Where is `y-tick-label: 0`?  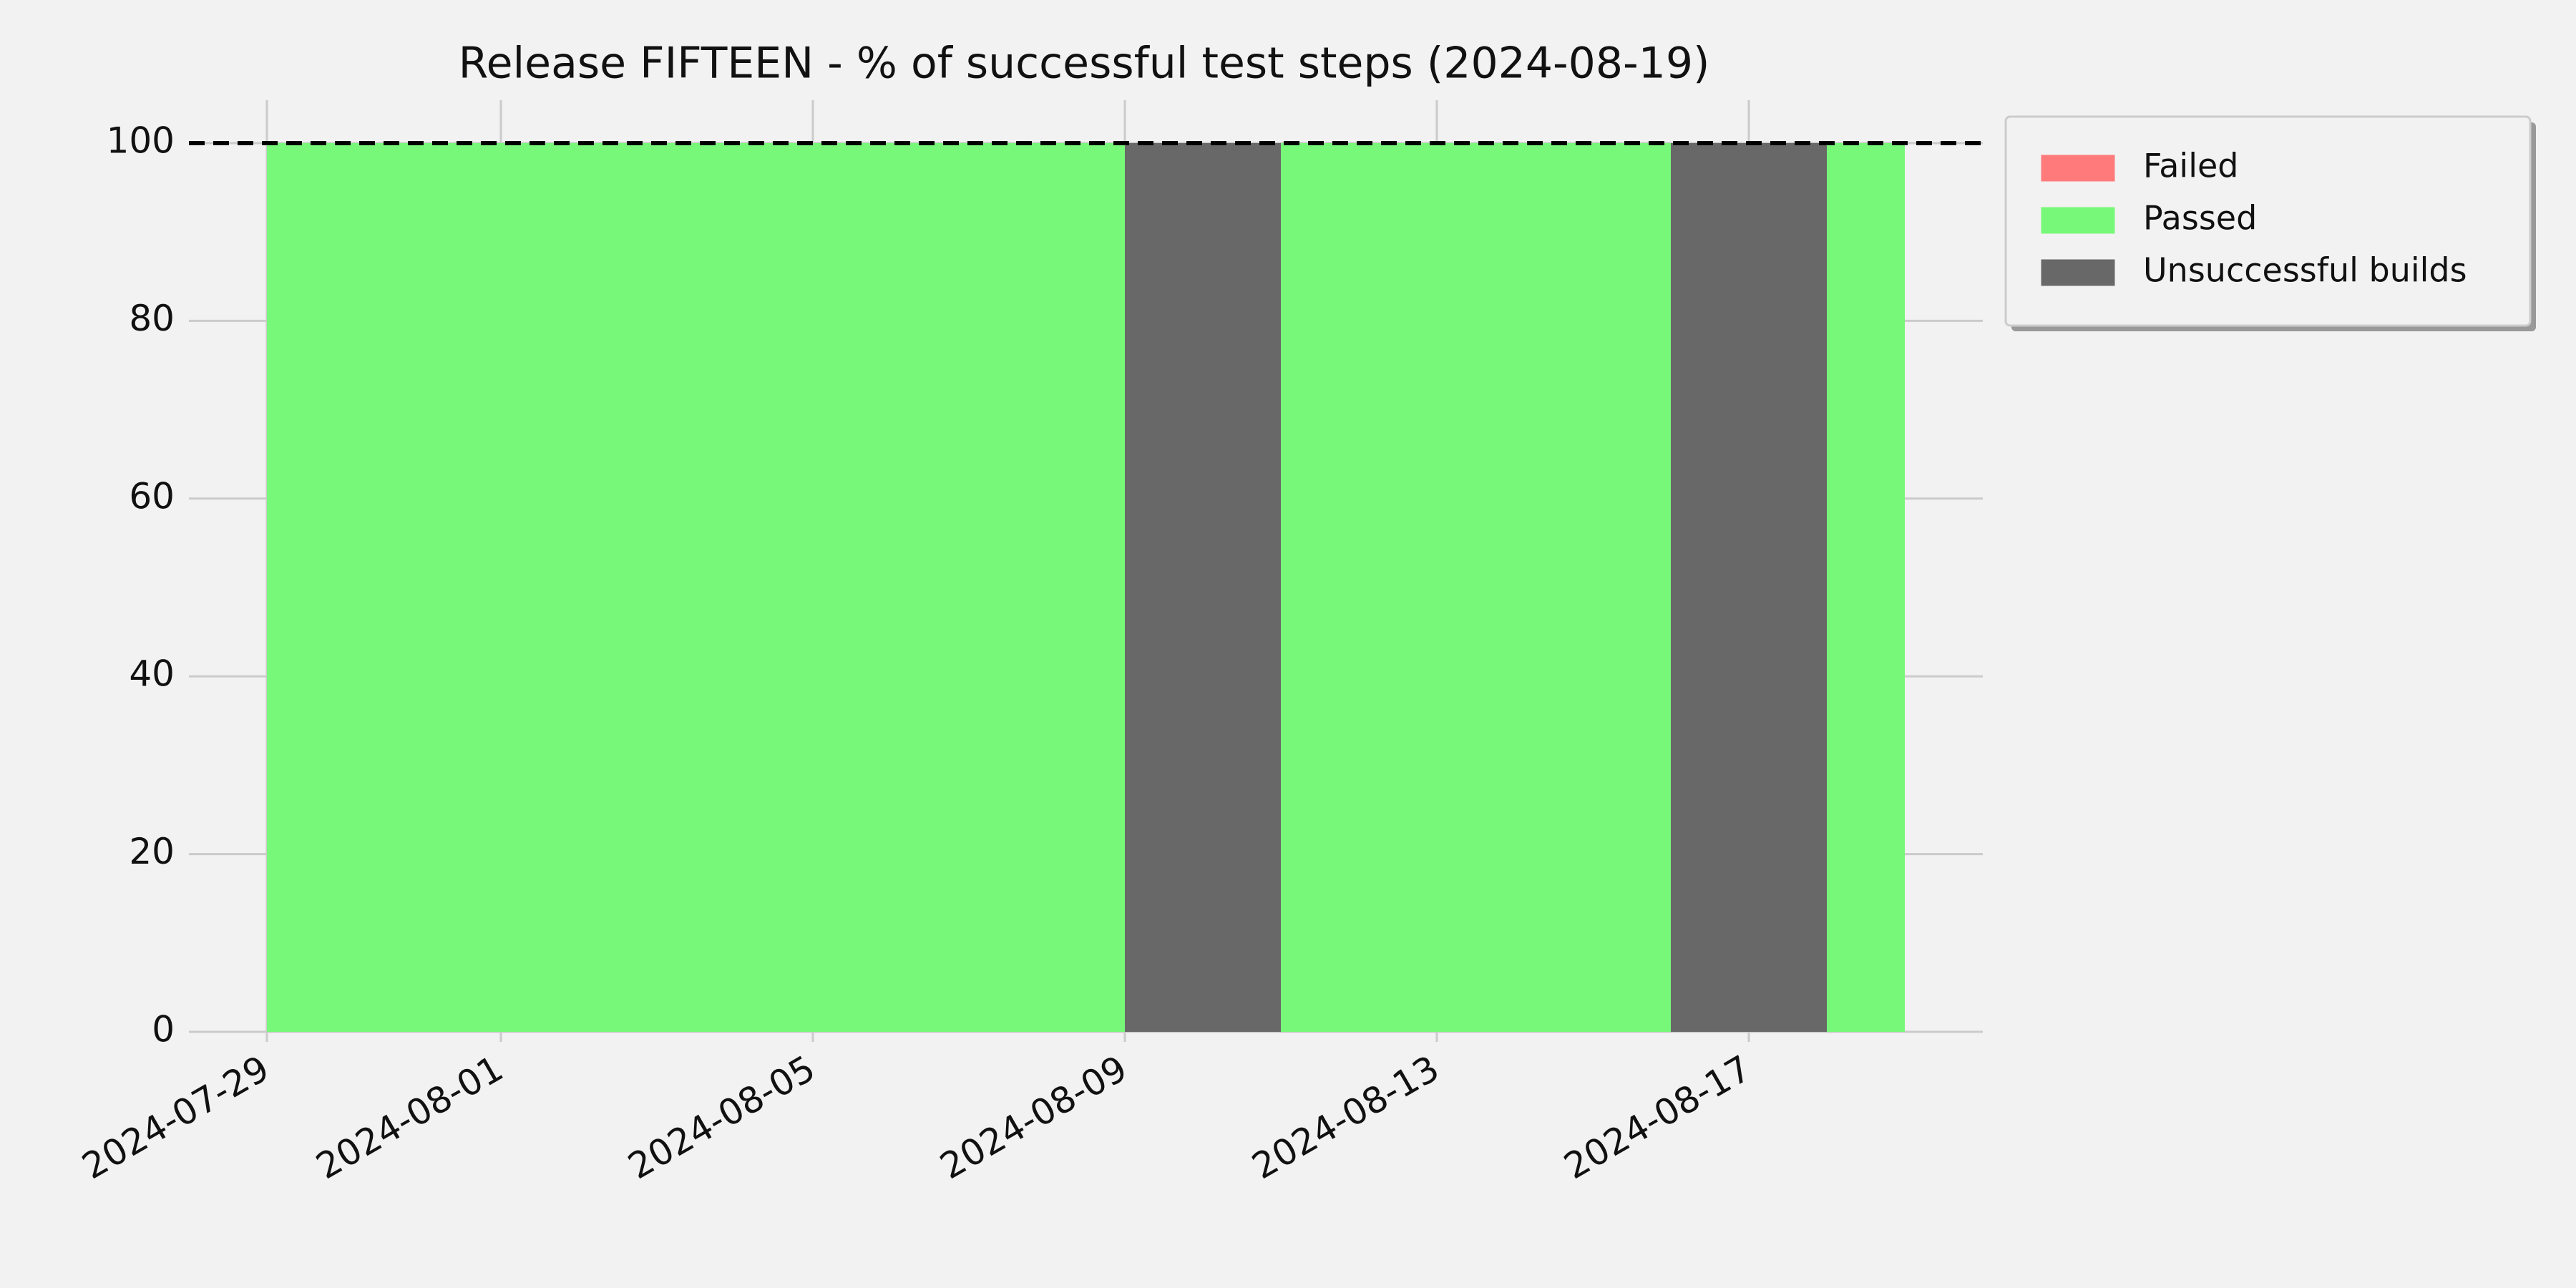 y-tick-label: 0 is located at coordinates (163, 1029).